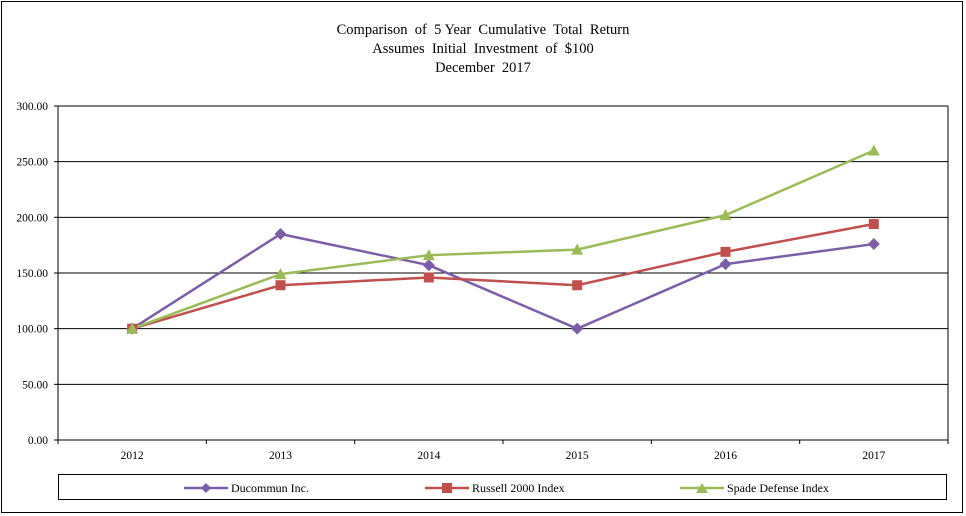 The height and width of the screenshot is (516, 966). What do you see at coordinates (32, 218) in the screenshot?
I see `y-tick-label: 200.00` at bounding box center [32, 218].